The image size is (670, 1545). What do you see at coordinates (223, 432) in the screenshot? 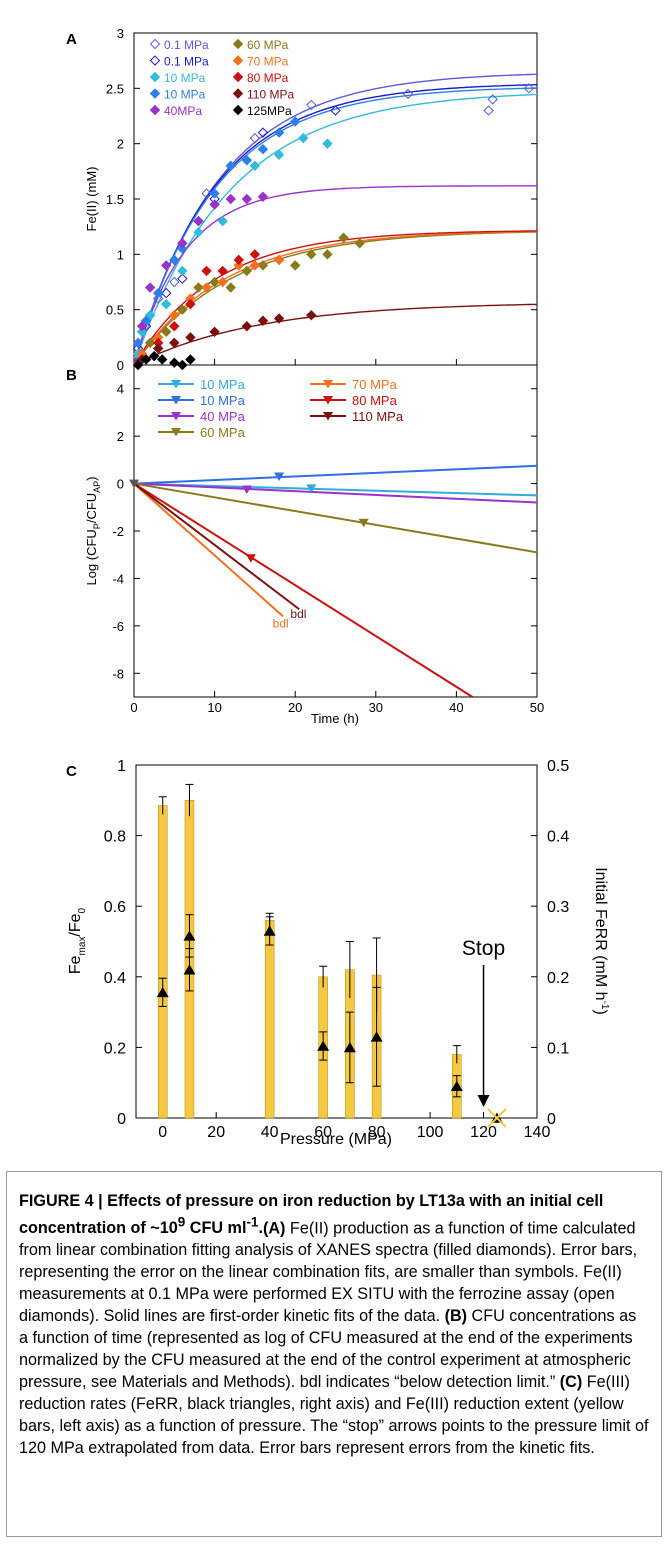
I see `panel-b-legend-label: 60 MPa` at bounding box center [223, 432].